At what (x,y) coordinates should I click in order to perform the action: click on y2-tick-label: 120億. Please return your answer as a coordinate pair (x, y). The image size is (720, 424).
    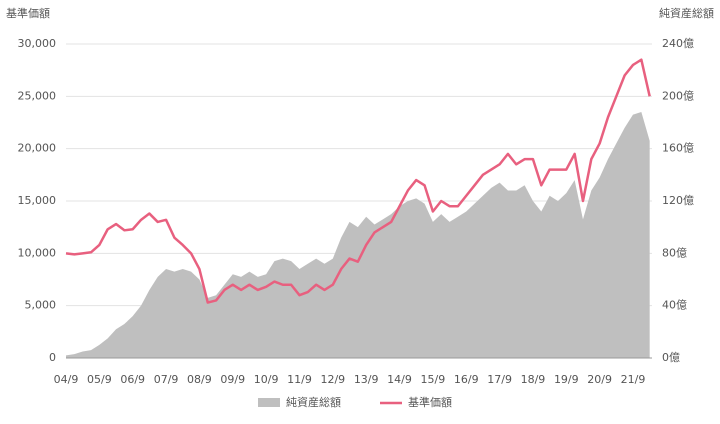
    Looking at the image, I should click on (678, 200).